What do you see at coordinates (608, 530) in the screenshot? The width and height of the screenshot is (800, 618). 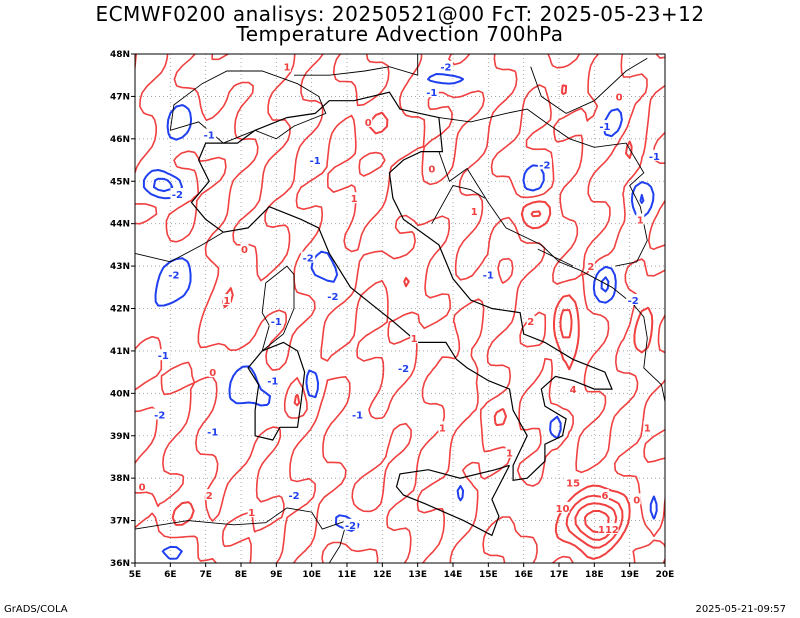 I see `contour-label: 112` at bounding box center [608, 530].